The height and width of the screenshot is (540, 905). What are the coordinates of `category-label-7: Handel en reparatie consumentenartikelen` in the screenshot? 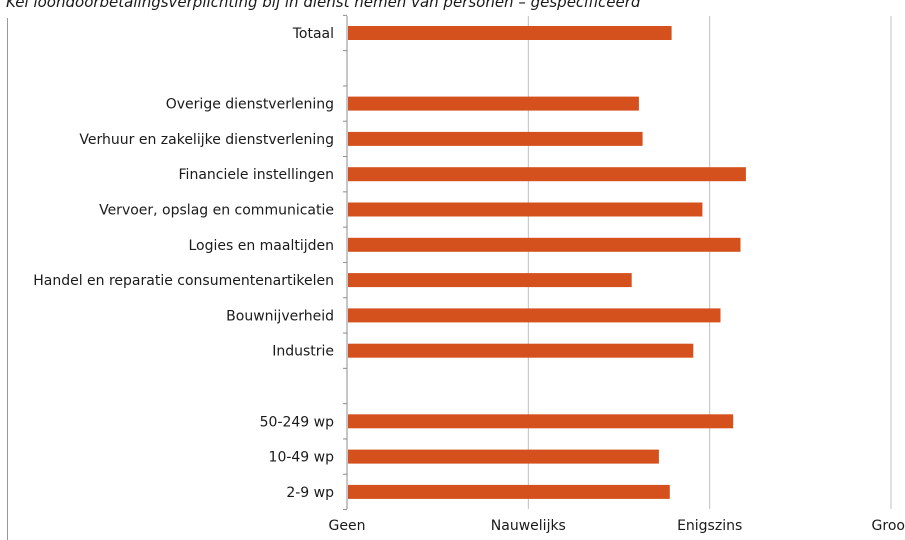 It's located at (183, 281).